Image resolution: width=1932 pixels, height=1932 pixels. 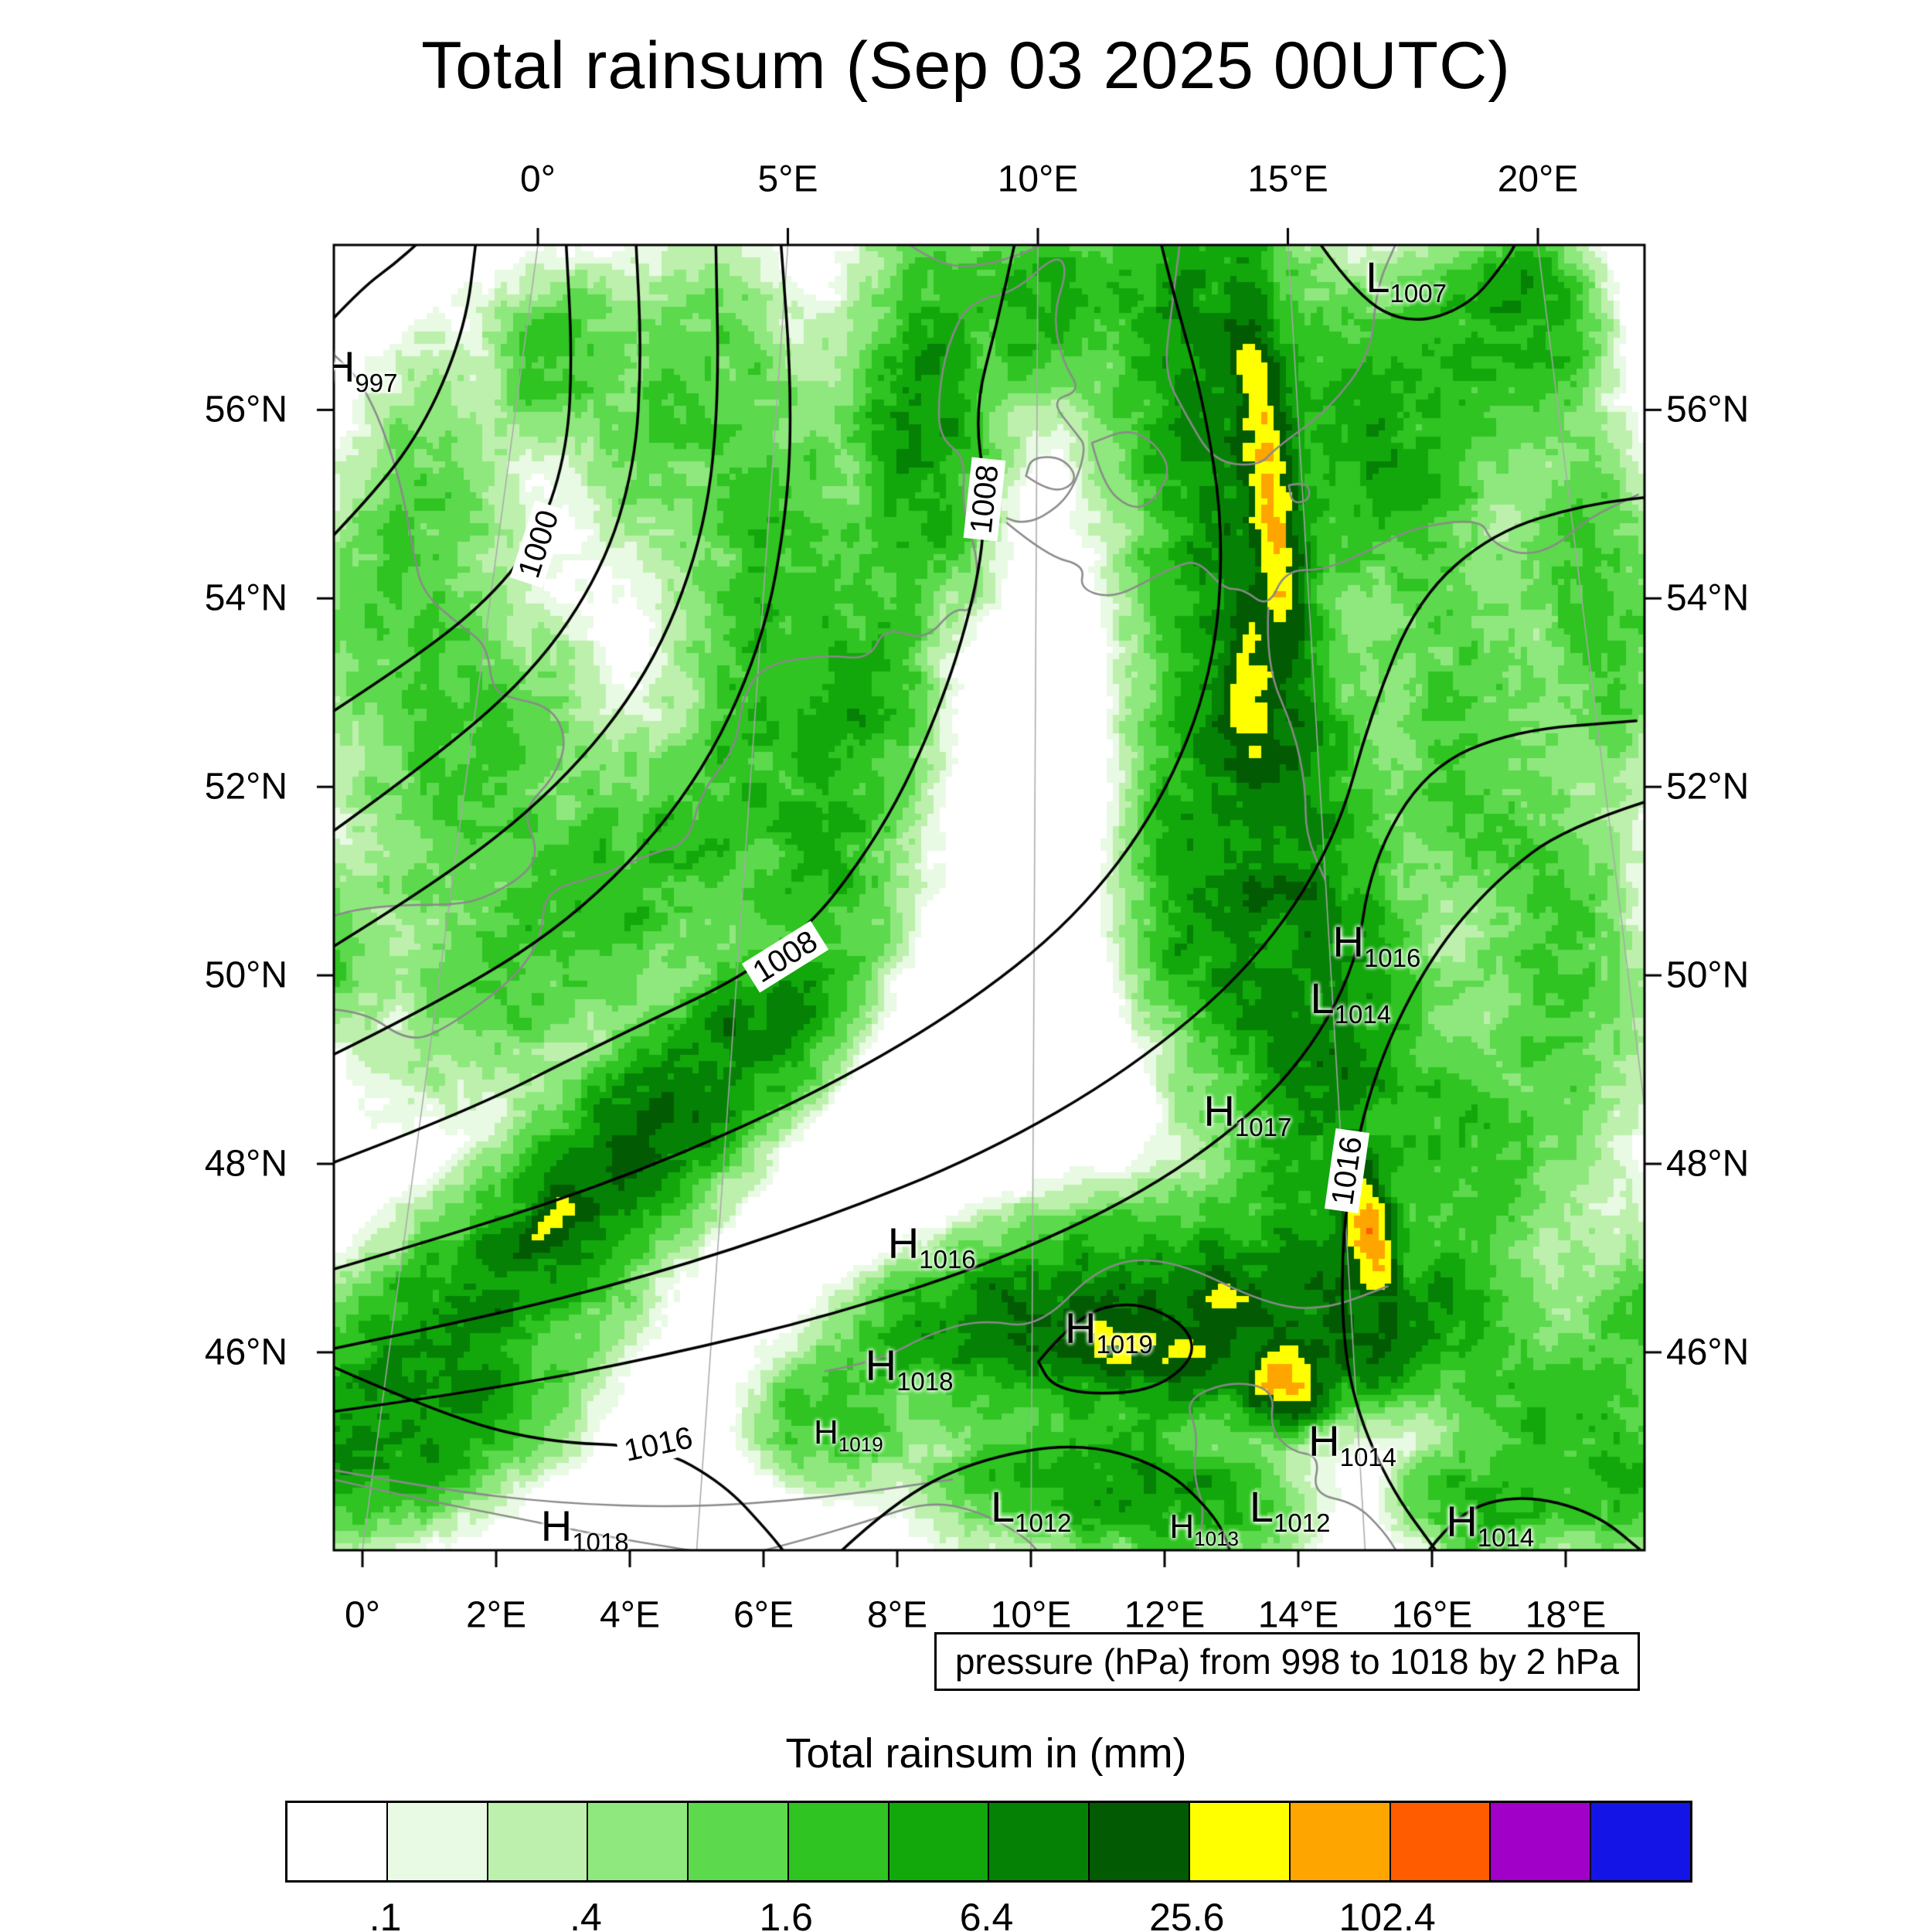 I want to click on axis-tick-label-left-2: 52°N, so click(x=246, y=787).